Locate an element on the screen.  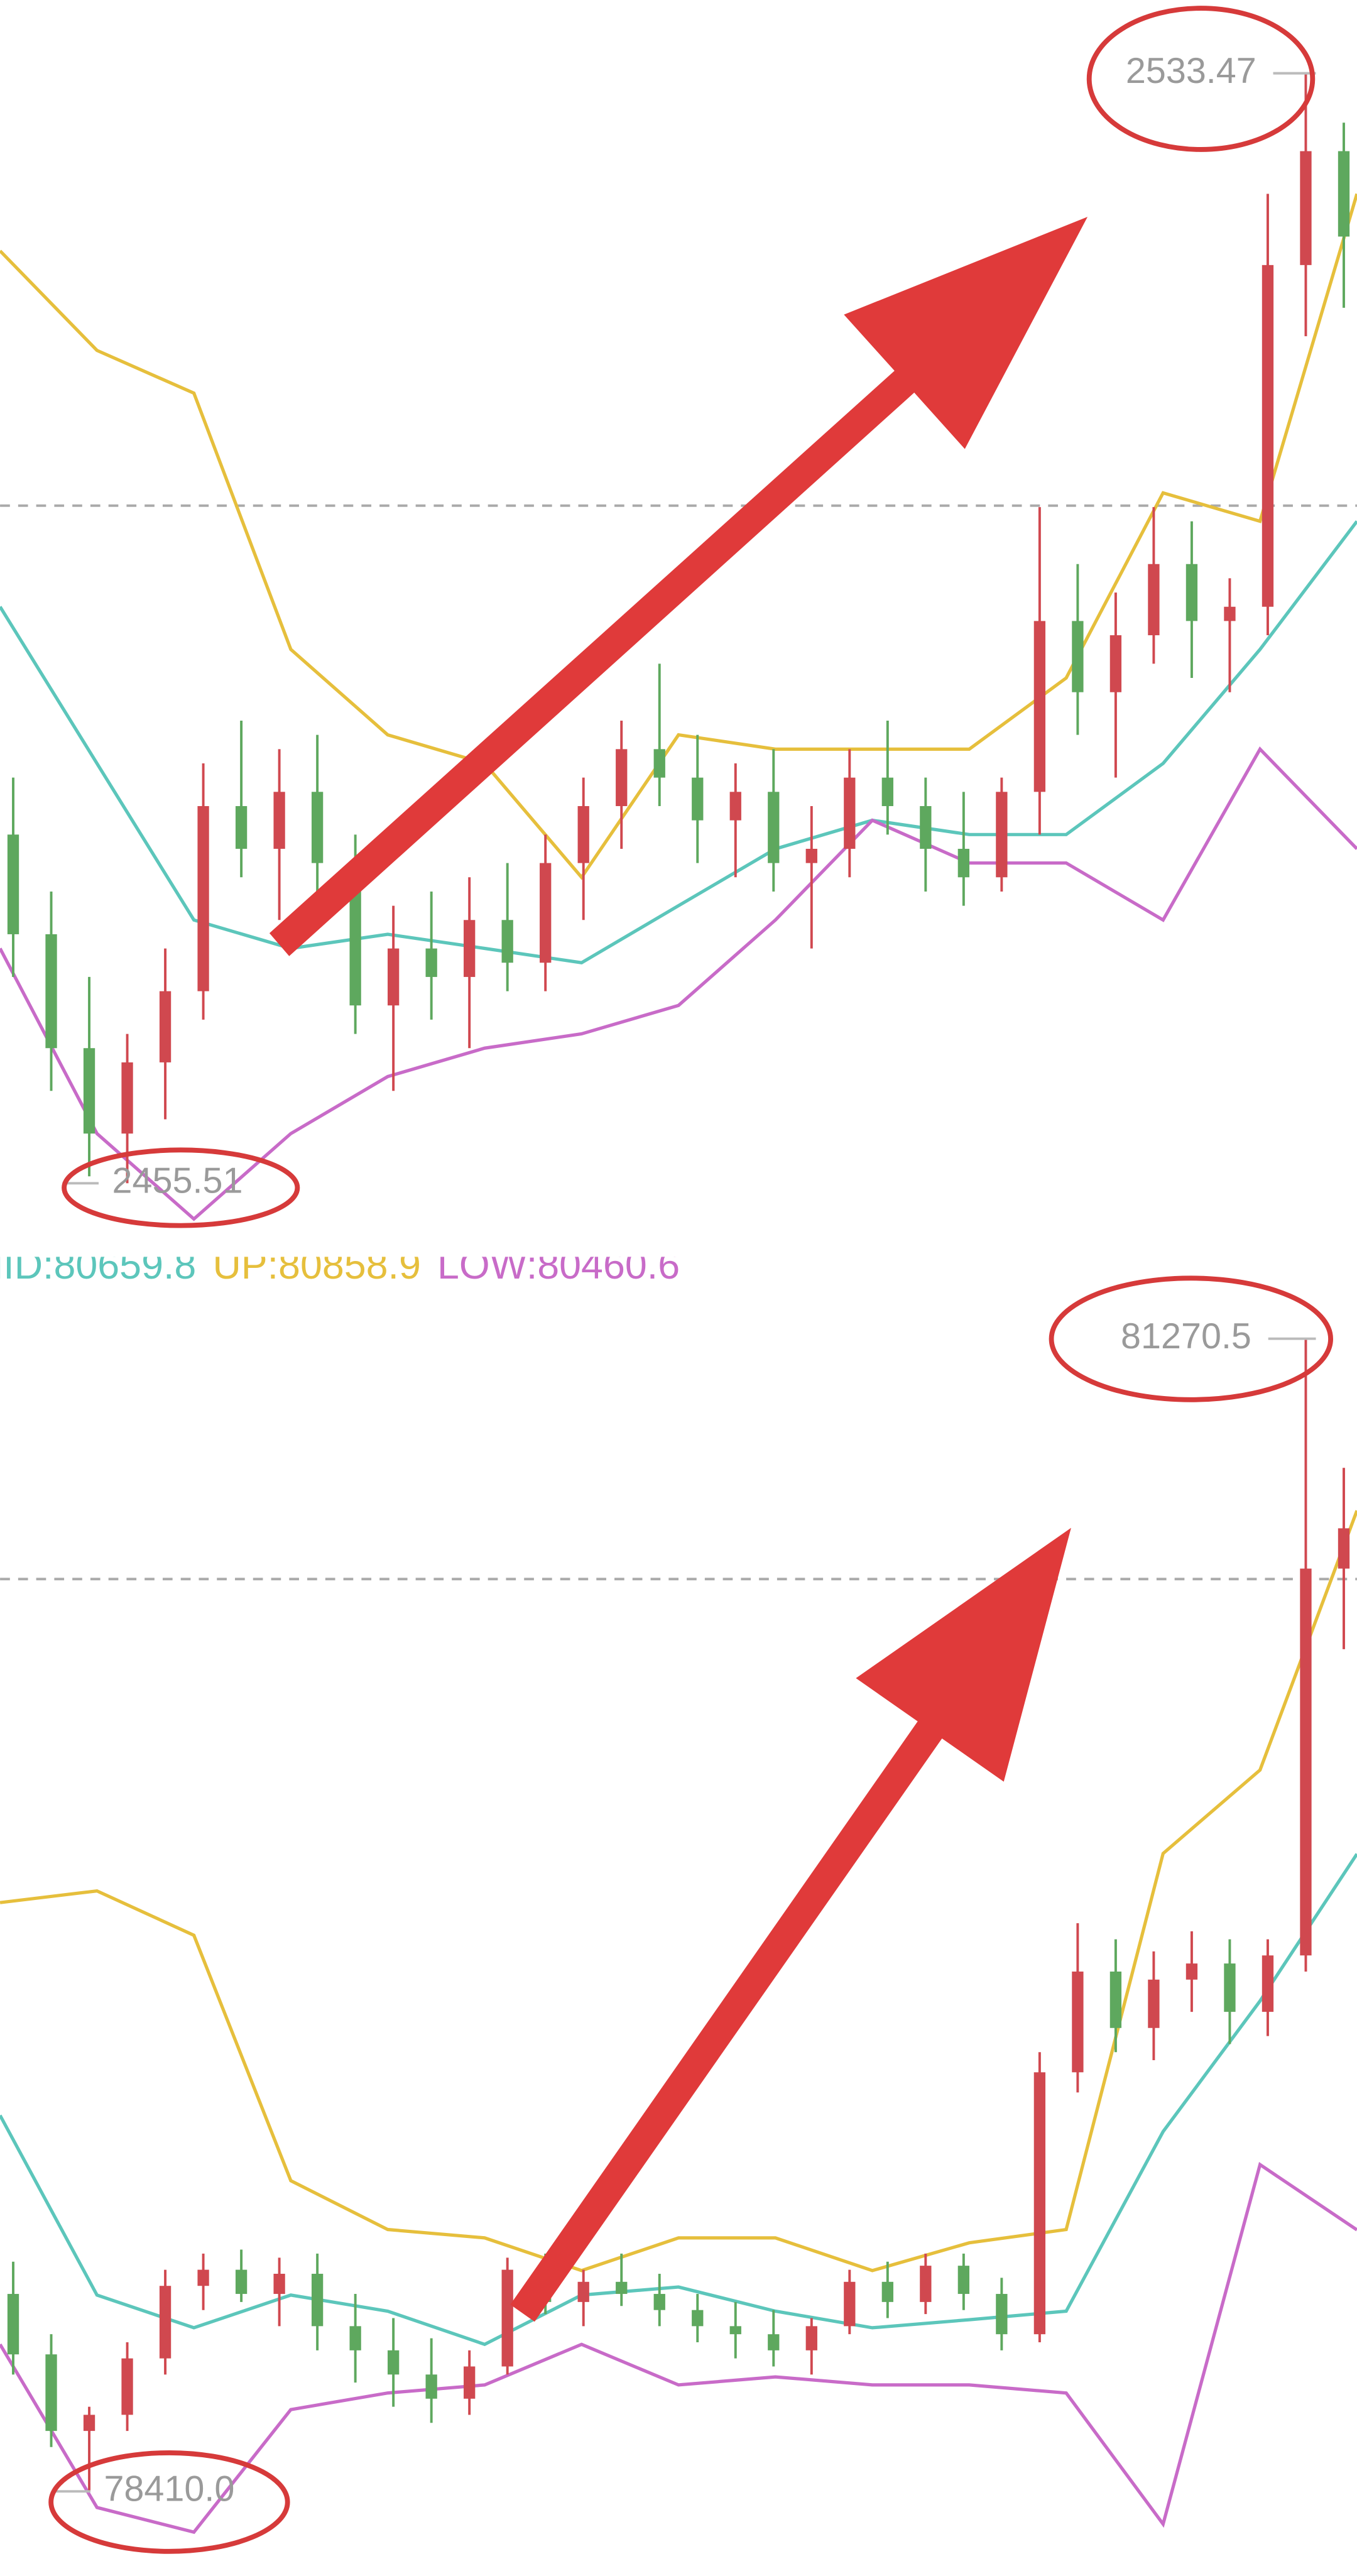
min-price-label: 2455.51 is located at coordinates (178, 1180).